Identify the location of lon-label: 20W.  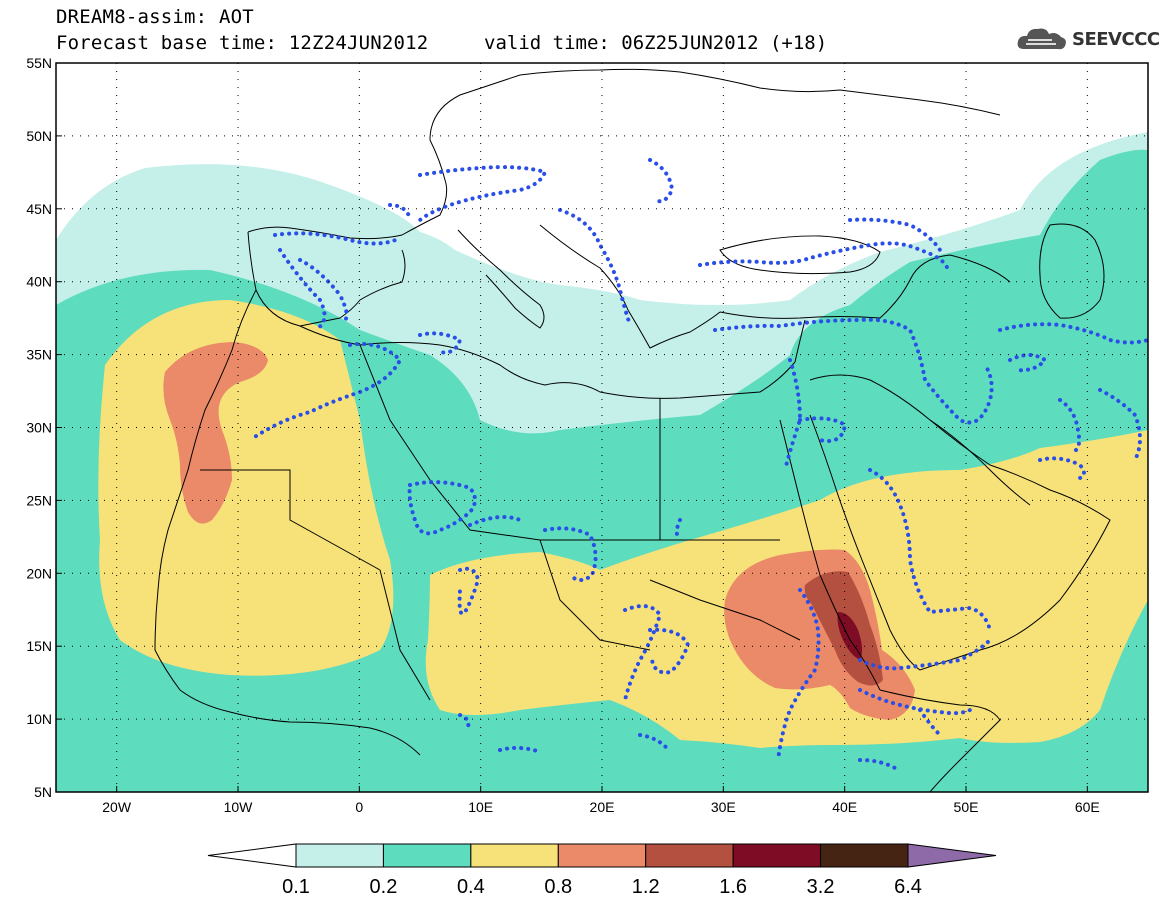
(117, 807).